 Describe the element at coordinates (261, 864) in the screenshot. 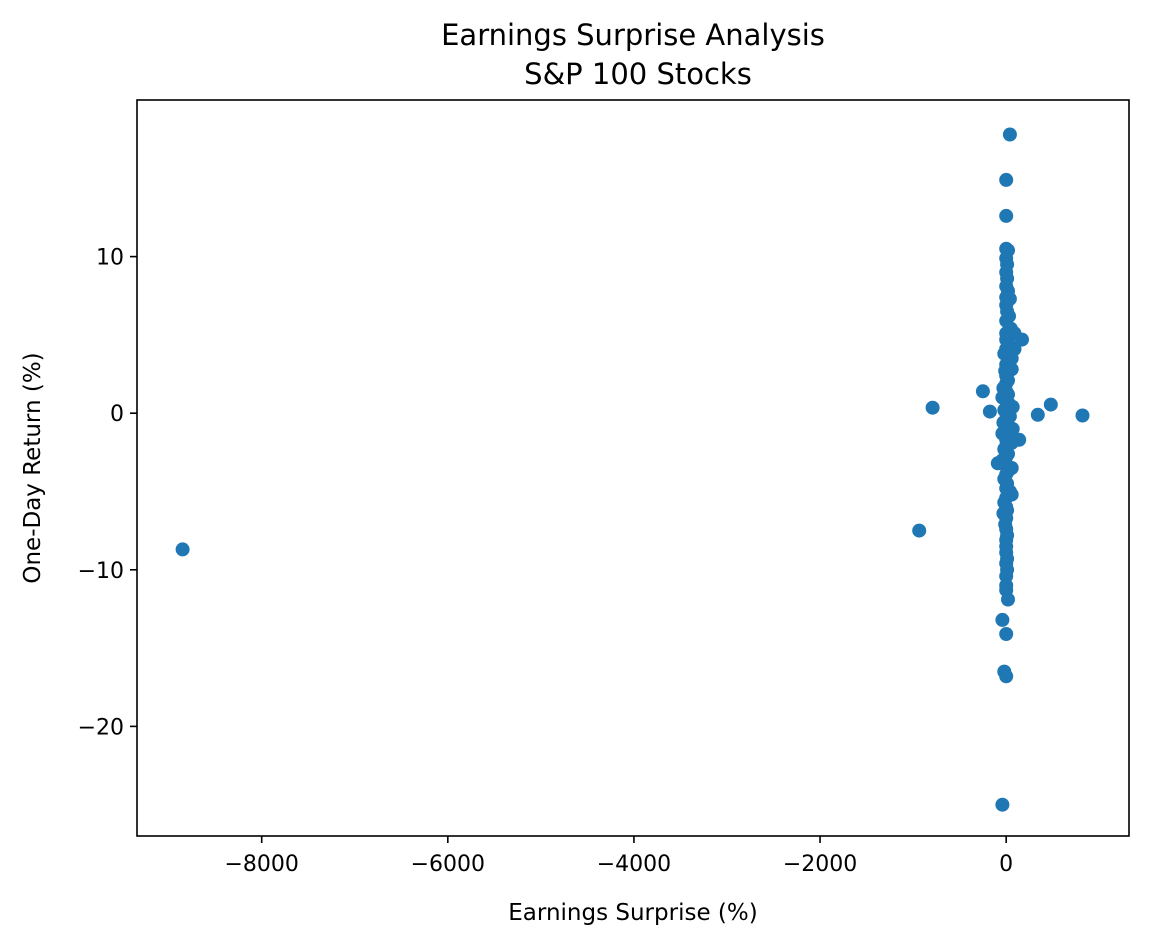

I see `x-tick-label: −8000` at that location.